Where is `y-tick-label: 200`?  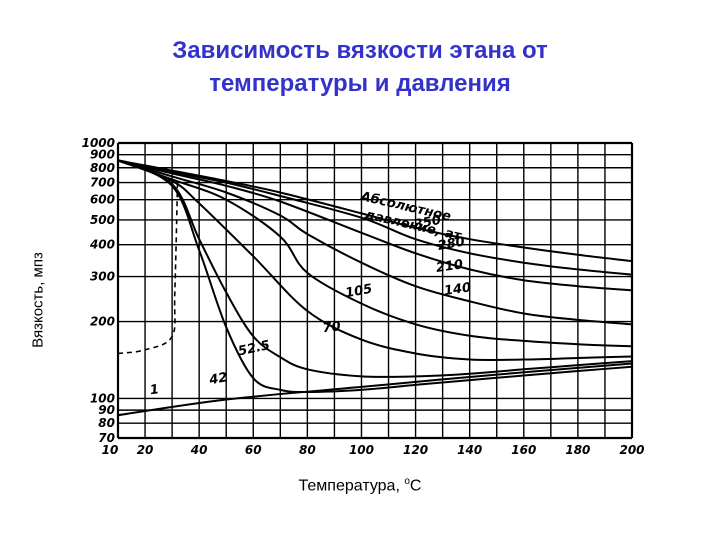
y-tick-label: 200 is located at coordinates (102, 322).